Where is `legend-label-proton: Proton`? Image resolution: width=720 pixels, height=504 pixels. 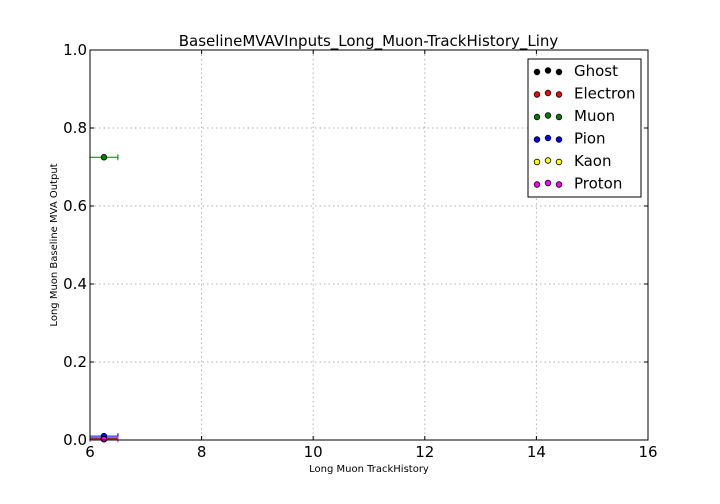
legend-label-proton: Proton is located at coordinates (598, 184).